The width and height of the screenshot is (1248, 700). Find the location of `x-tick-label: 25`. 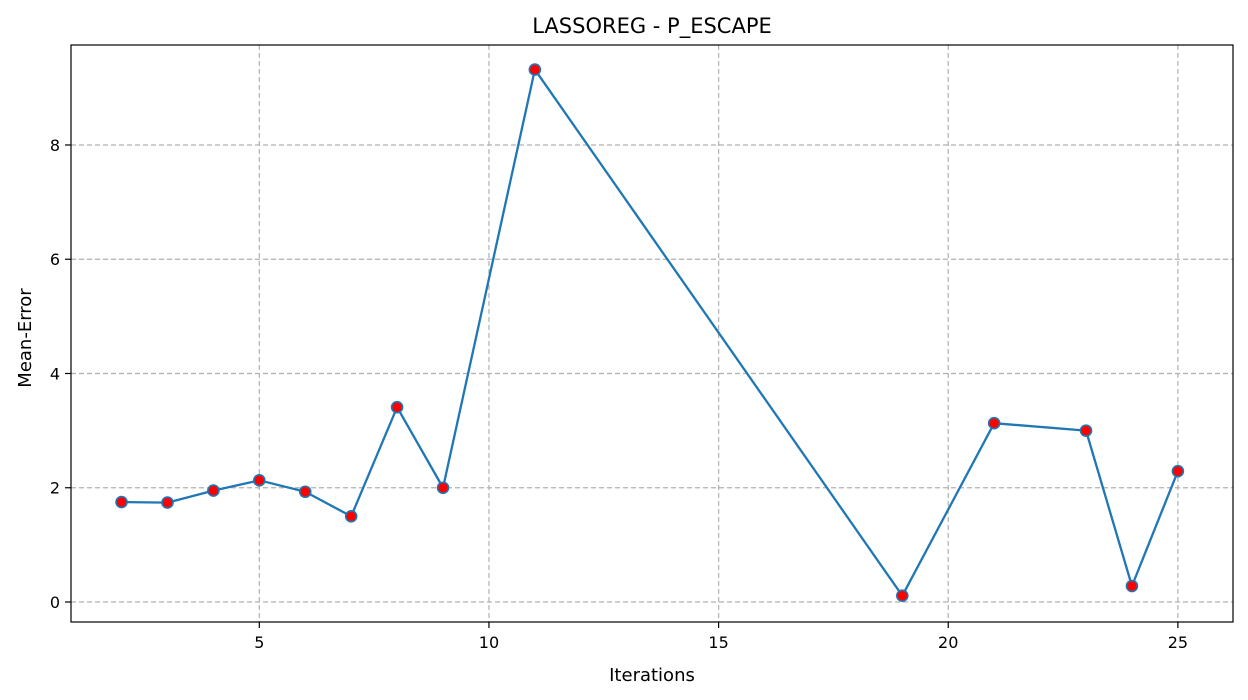

x-tick-label: 25 is located at coordinates (1178, 642).